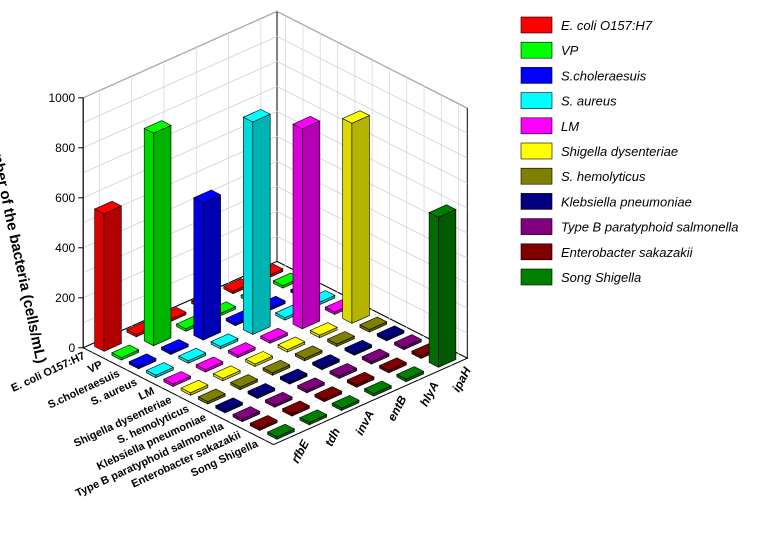 The image size is (765, 560). What do you see at coordinates (300, 451) in the screenshot?
I see `gene-label: rfbE` at bounding box center [300, 451].